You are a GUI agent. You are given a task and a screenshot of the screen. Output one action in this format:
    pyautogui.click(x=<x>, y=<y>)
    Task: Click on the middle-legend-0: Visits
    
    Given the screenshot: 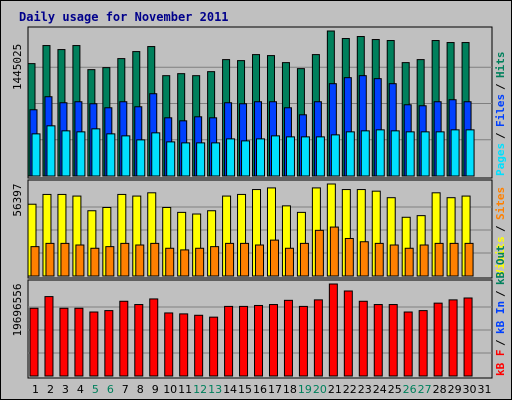 What is the action you would take?
    pyautogui.click(x=500, y=256)
    